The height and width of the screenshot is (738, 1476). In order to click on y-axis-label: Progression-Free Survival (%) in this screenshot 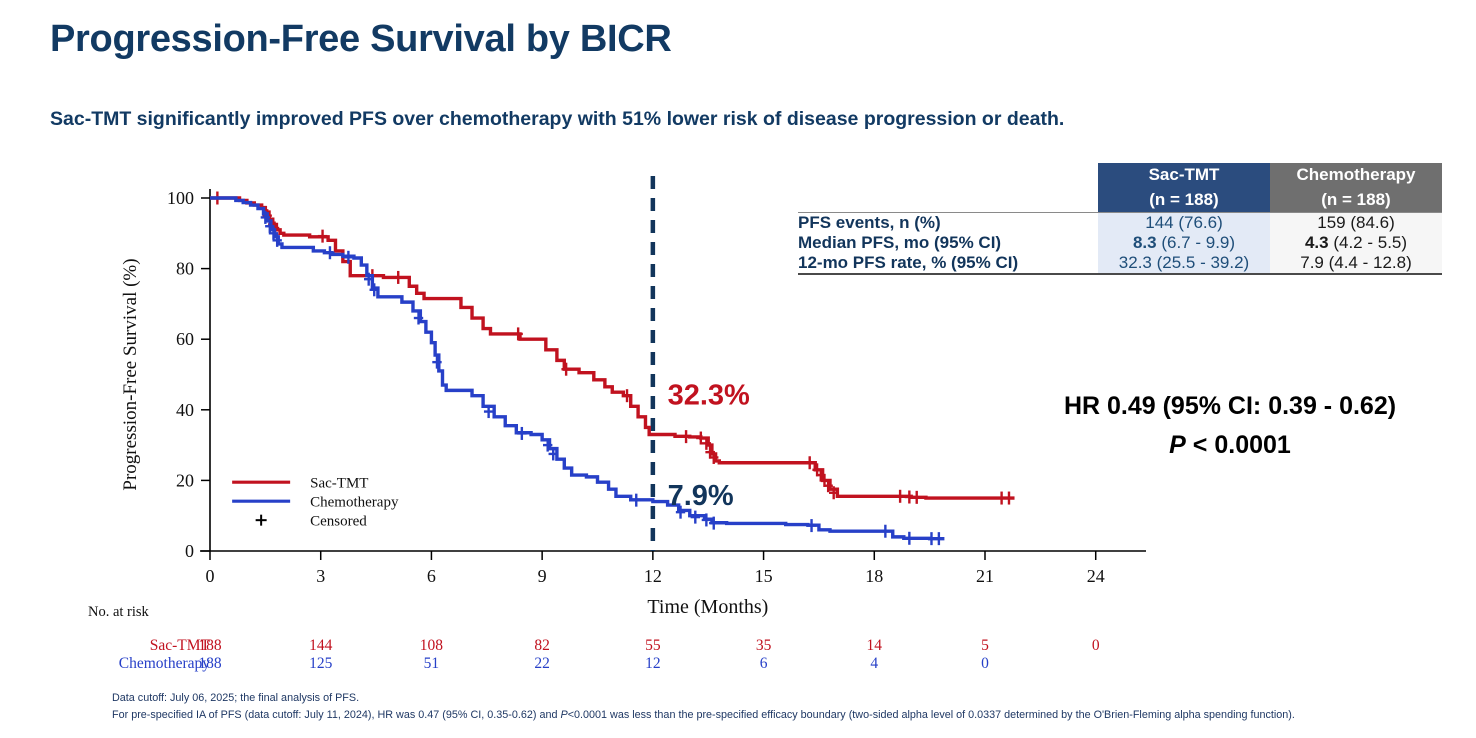, I will do `click(130, 374)`.